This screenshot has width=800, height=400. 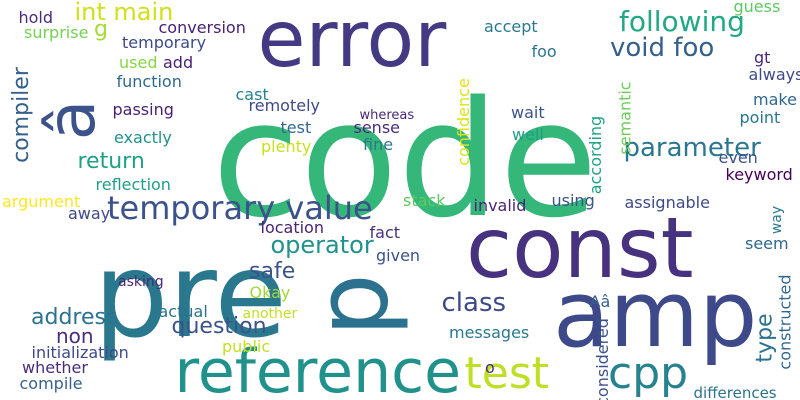 What do you see at coordinates (21, 115) in the screenshot?
I see `word-compiler: compiler` at bounding box center [21, 115].